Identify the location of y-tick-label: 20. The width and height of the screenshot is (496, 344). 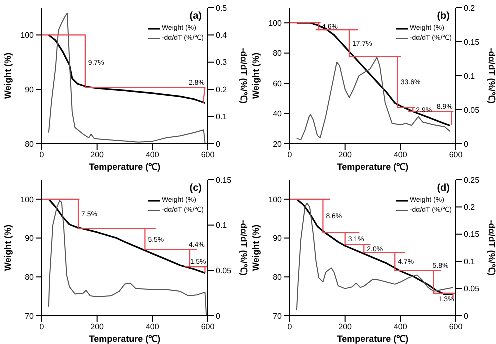
(278, 144).